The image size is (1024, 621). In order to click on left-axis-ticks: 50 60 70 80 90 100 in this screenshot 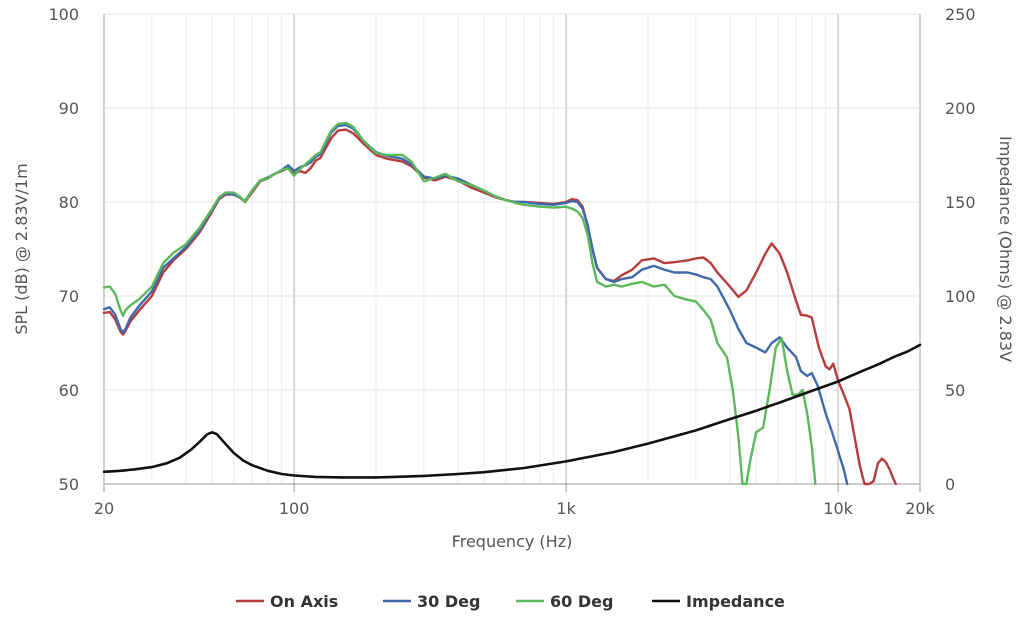, I will do `click(63, 249)`.